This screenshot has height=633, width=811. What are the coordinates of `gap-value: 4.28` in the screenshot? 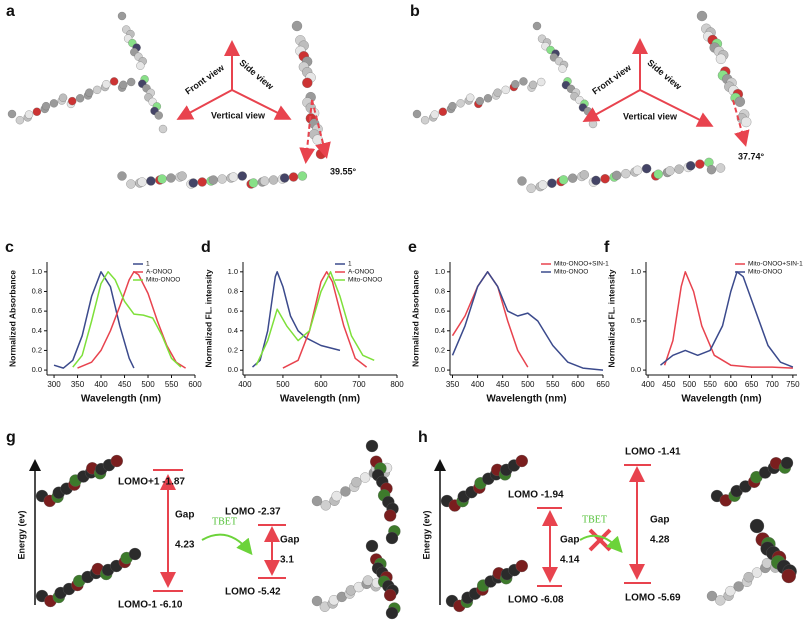 It's located at (660, 540).